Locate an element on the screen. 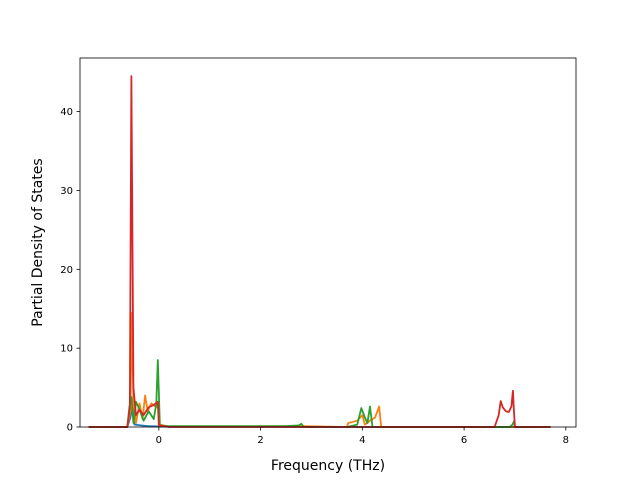  y-tick-label: 10 is located at coordinates (66, 349).